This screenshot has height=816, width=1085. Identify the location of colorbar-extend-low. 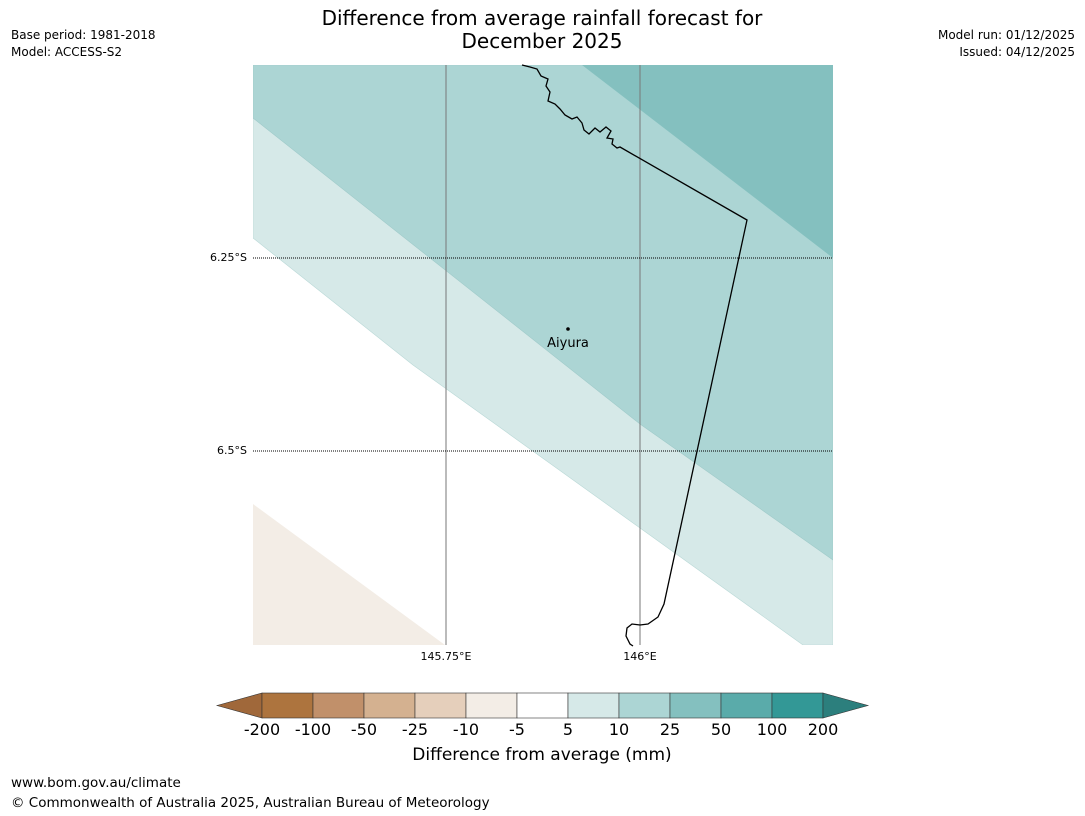
(239, 705).